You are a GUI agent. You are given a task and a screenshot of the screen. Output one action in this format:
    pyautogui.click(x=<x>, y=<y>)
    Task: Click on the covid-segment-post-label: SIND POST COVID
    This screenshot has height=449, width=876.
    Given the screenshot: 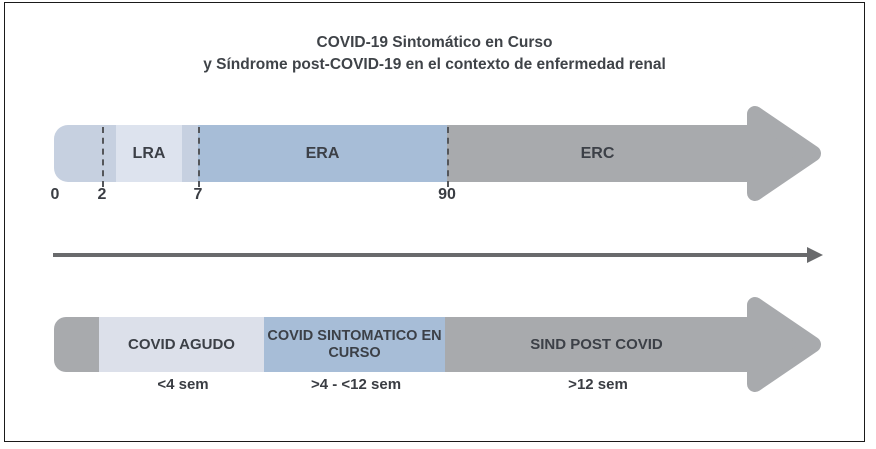 What is the action you would take?
    pyautogui.click(x=596, y=344)
    